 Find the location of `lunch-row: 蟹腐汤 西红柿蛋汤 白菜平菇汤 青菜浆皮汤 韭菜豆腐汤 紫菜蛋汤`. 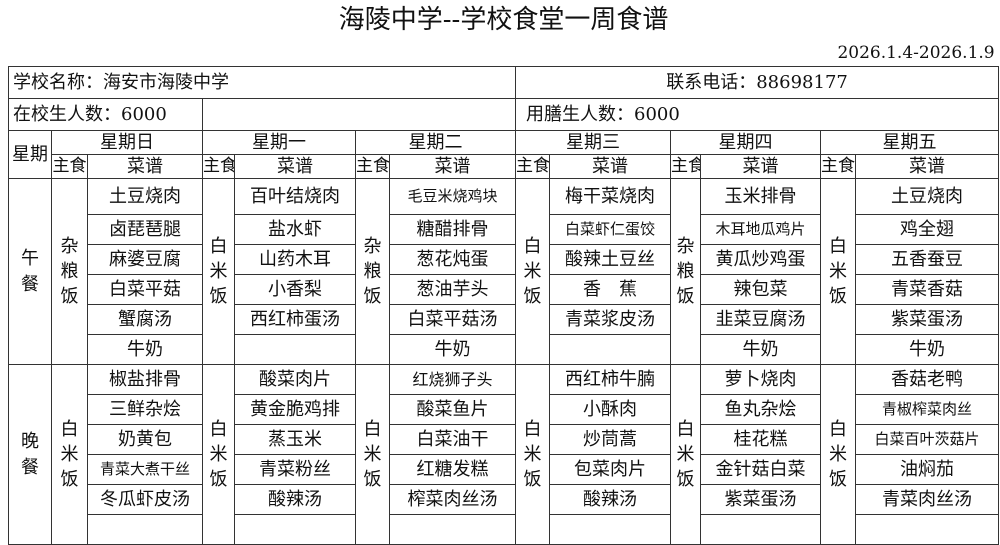

lunch-row: 蟹腐汤 西红柿蛋汤 白菜平菇汤 青菜浆皮汤 韭菜豆腐汤 紫菜蛋汤 is located at coordinates (504, 319).